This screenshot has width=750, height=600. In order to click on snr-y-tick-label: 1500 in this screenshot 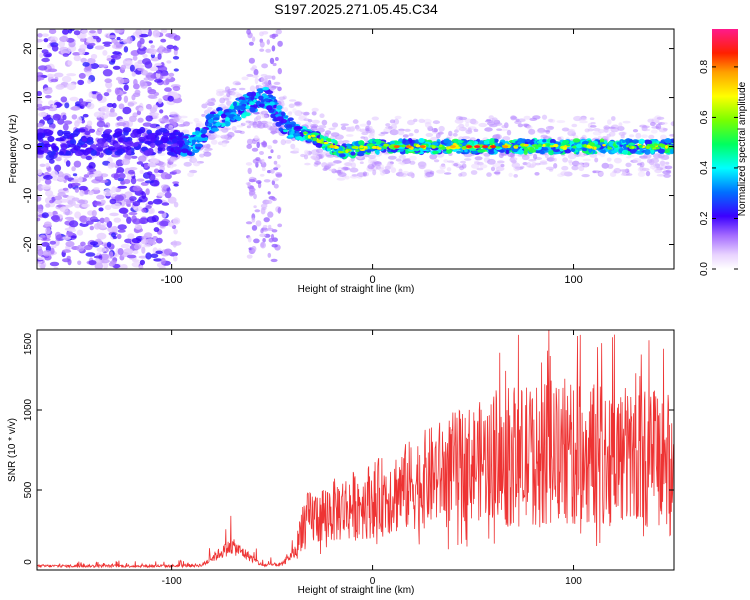, I will do `click(28, 343)`.